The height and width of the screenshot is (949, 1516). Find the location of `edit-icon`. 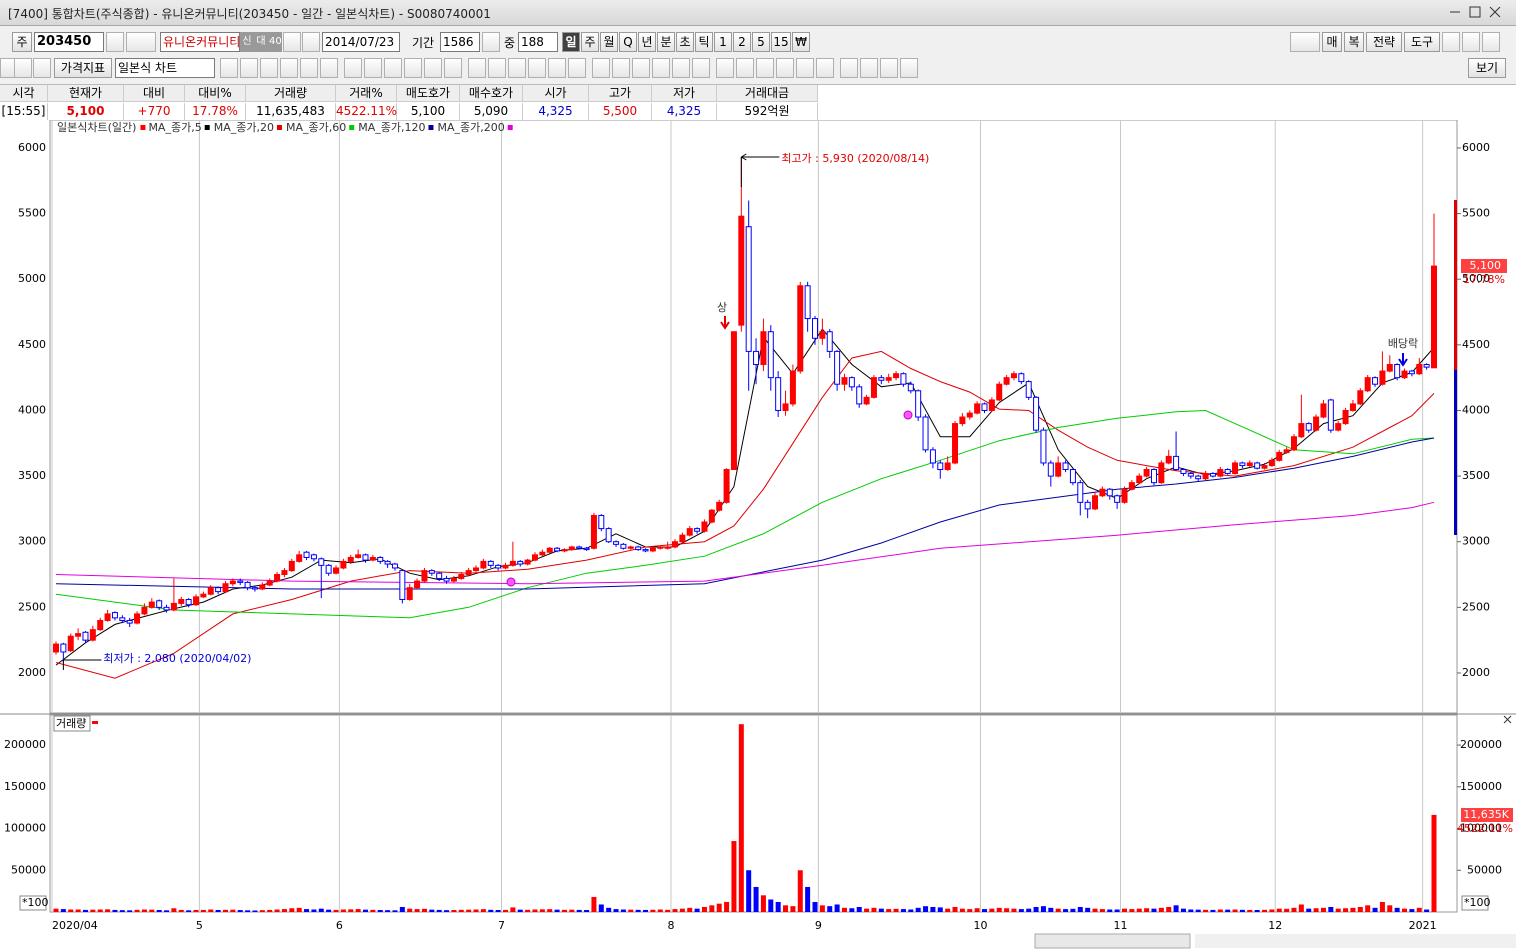

edit-icon is located at coordinates (42, 68).